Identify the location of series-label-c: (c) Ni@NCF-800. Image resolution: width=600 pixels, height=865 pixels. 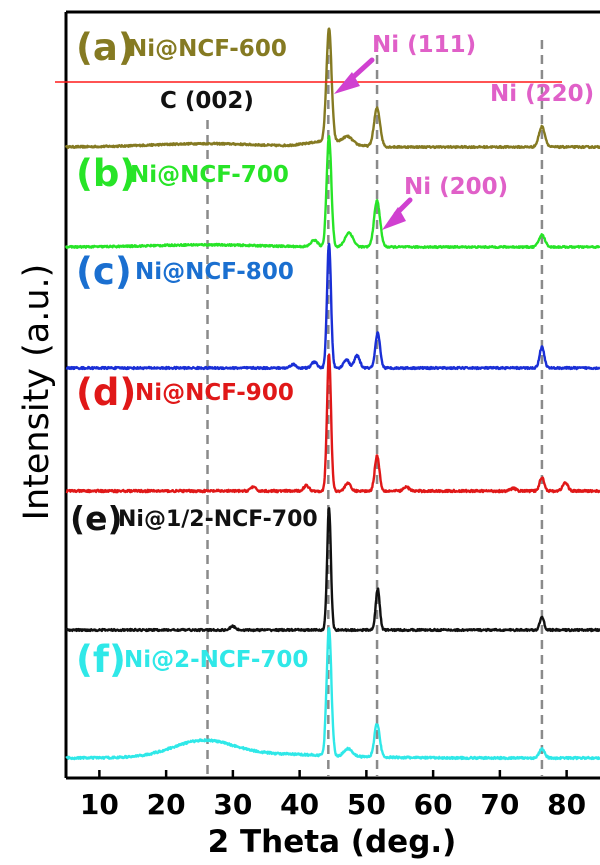
(185, 271).